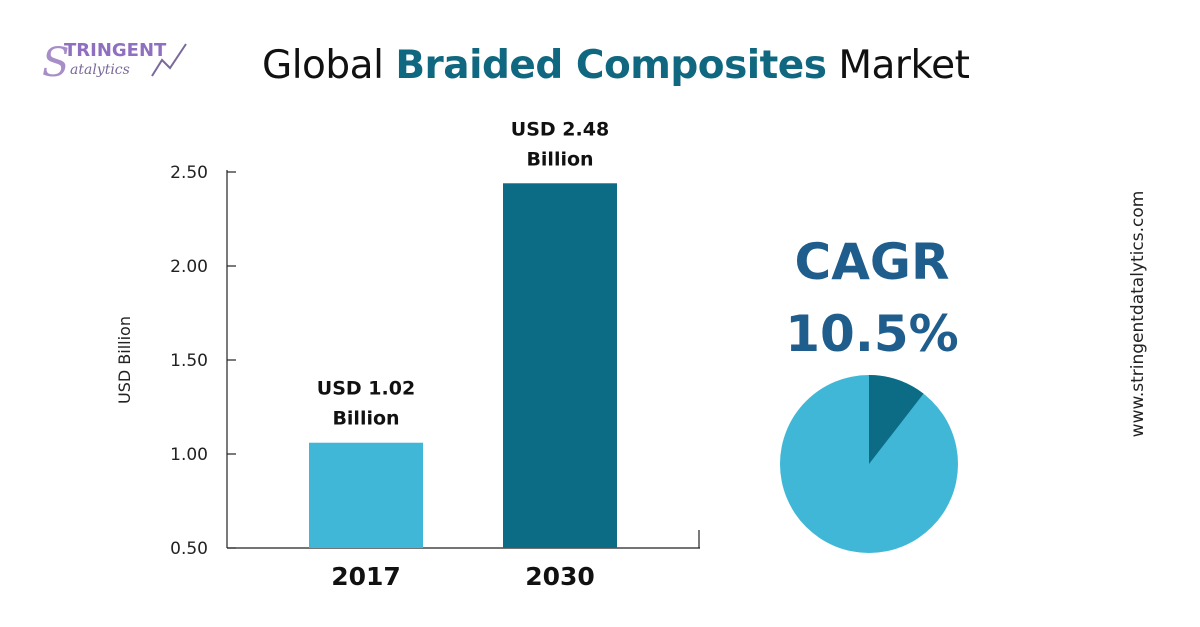 This screenshot has width=1200, height=627. Describe the element at coordinates (189, 267) in the screenshot. I see `y-tick-label: 2.00` at that location.